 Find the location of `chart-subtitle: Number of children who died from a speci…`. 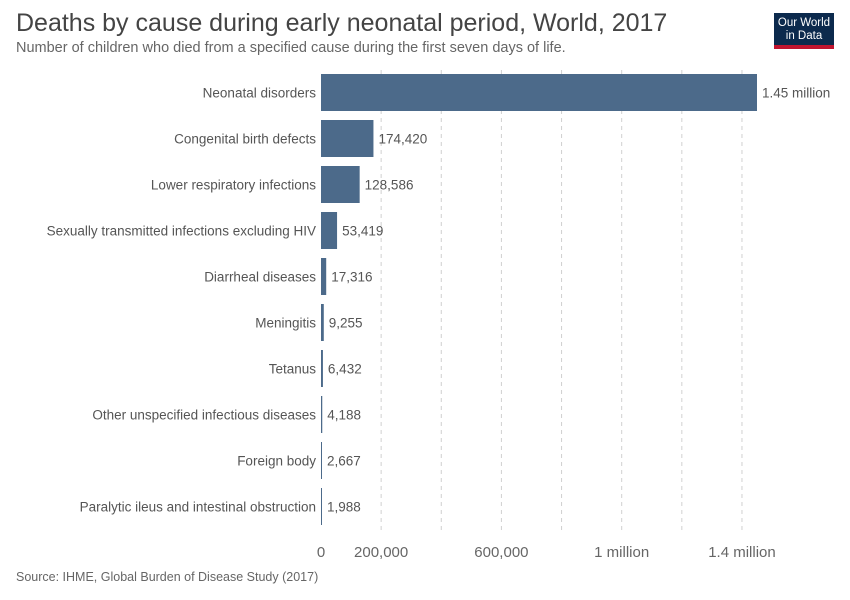

chart-subtitle: Number of children who died from a speci… is located at coordinates (291, 48).